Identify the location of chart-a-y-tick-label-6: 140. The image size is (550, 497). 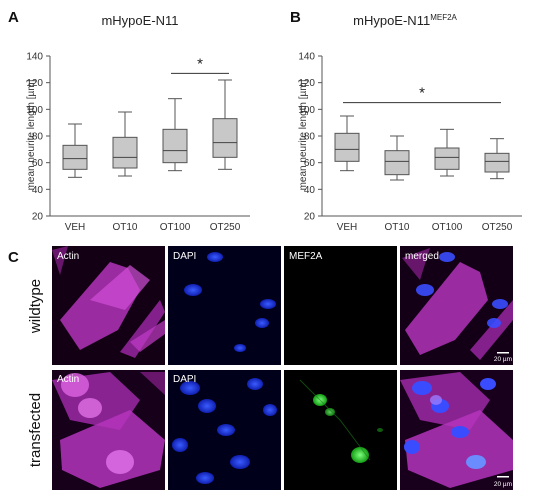
(34, 57).